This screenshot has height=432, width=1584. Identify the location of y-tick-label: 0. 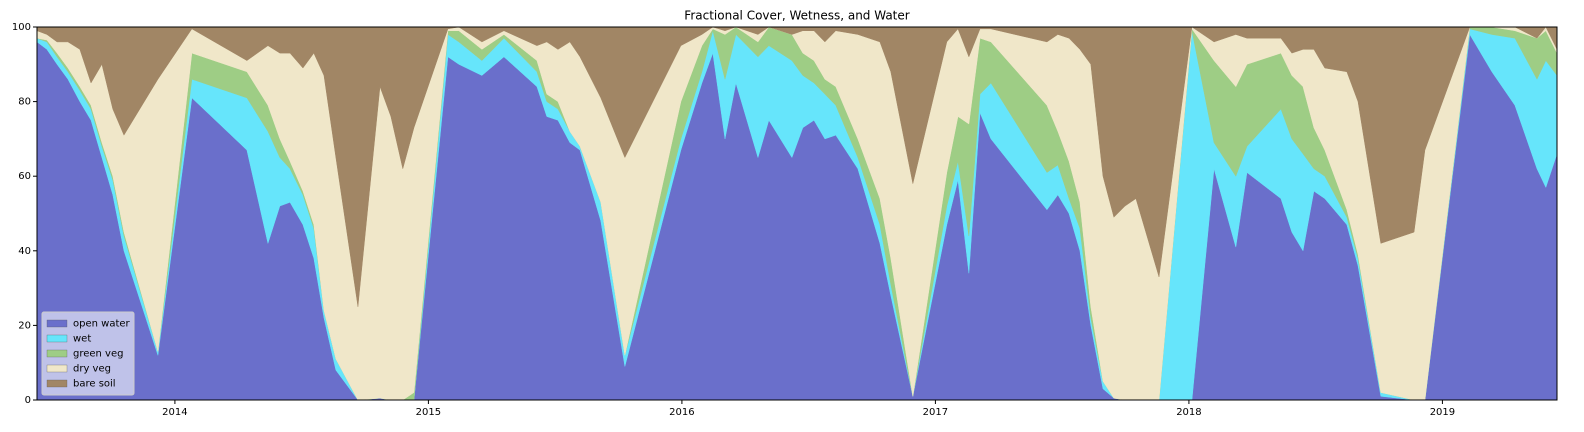
(28, 400).